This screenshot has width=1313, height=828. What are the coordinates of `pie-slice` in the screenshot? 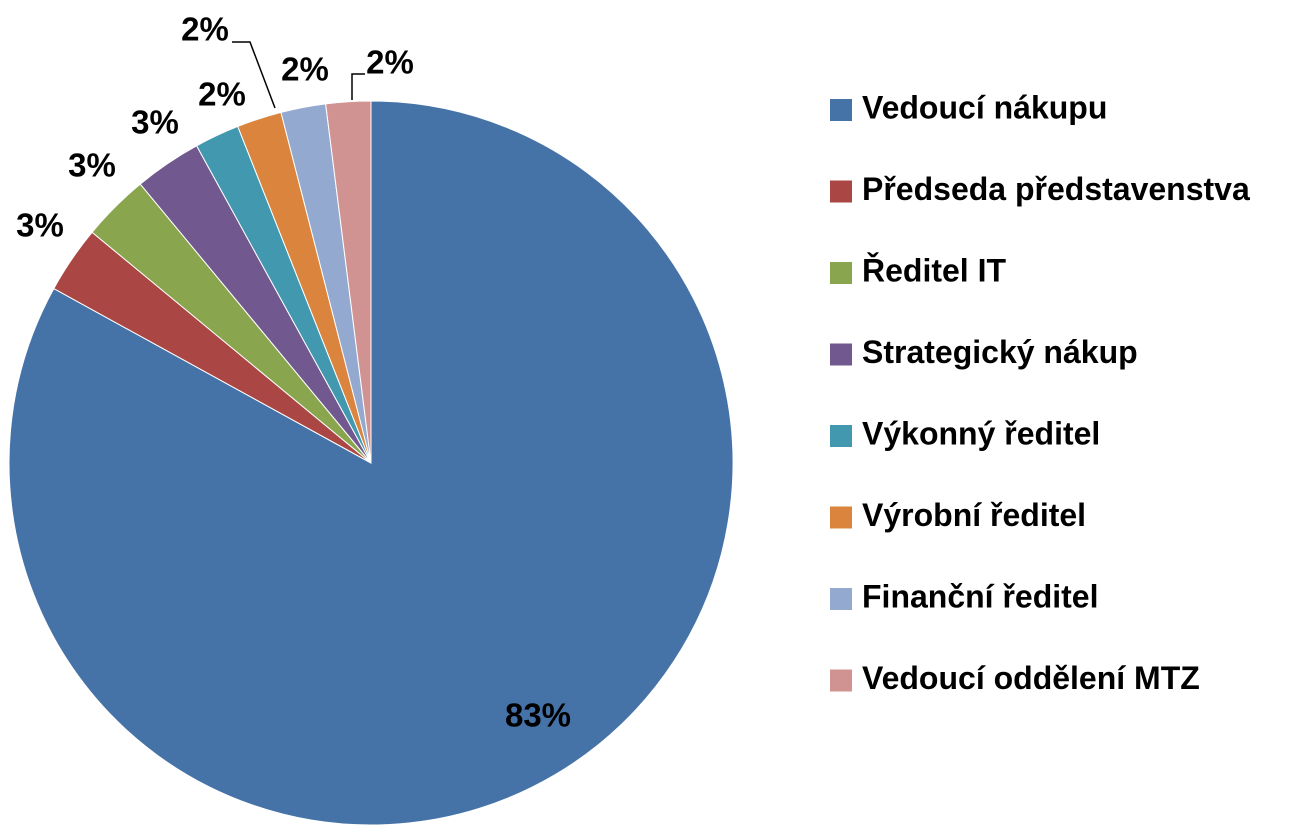 It's located at (348, 282).